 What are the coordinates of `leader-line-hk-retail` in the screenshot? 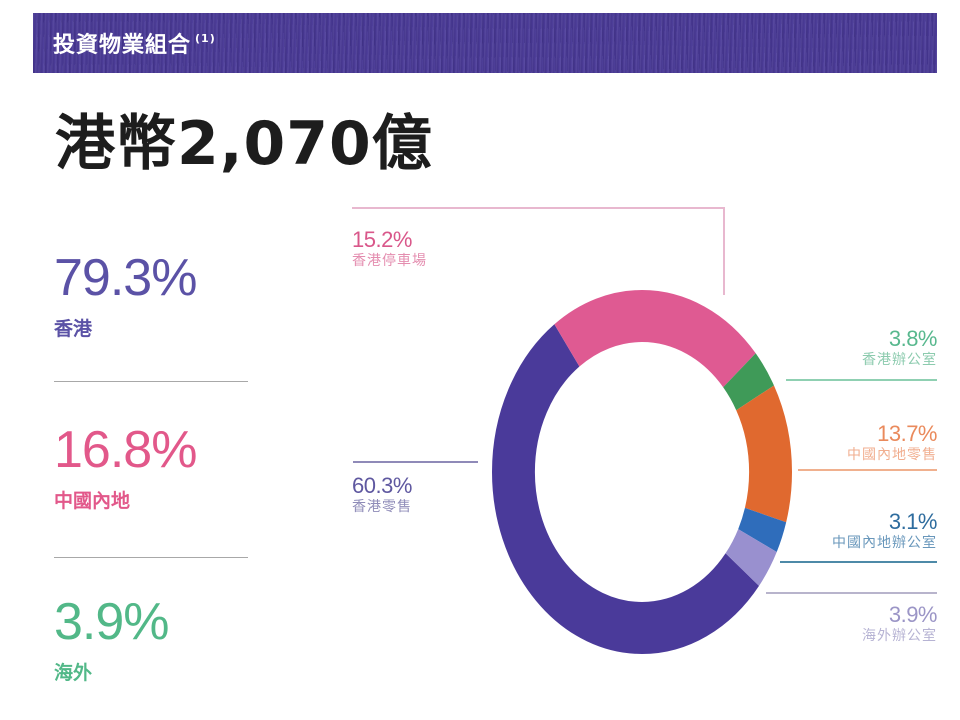 It's located at (415, 462).